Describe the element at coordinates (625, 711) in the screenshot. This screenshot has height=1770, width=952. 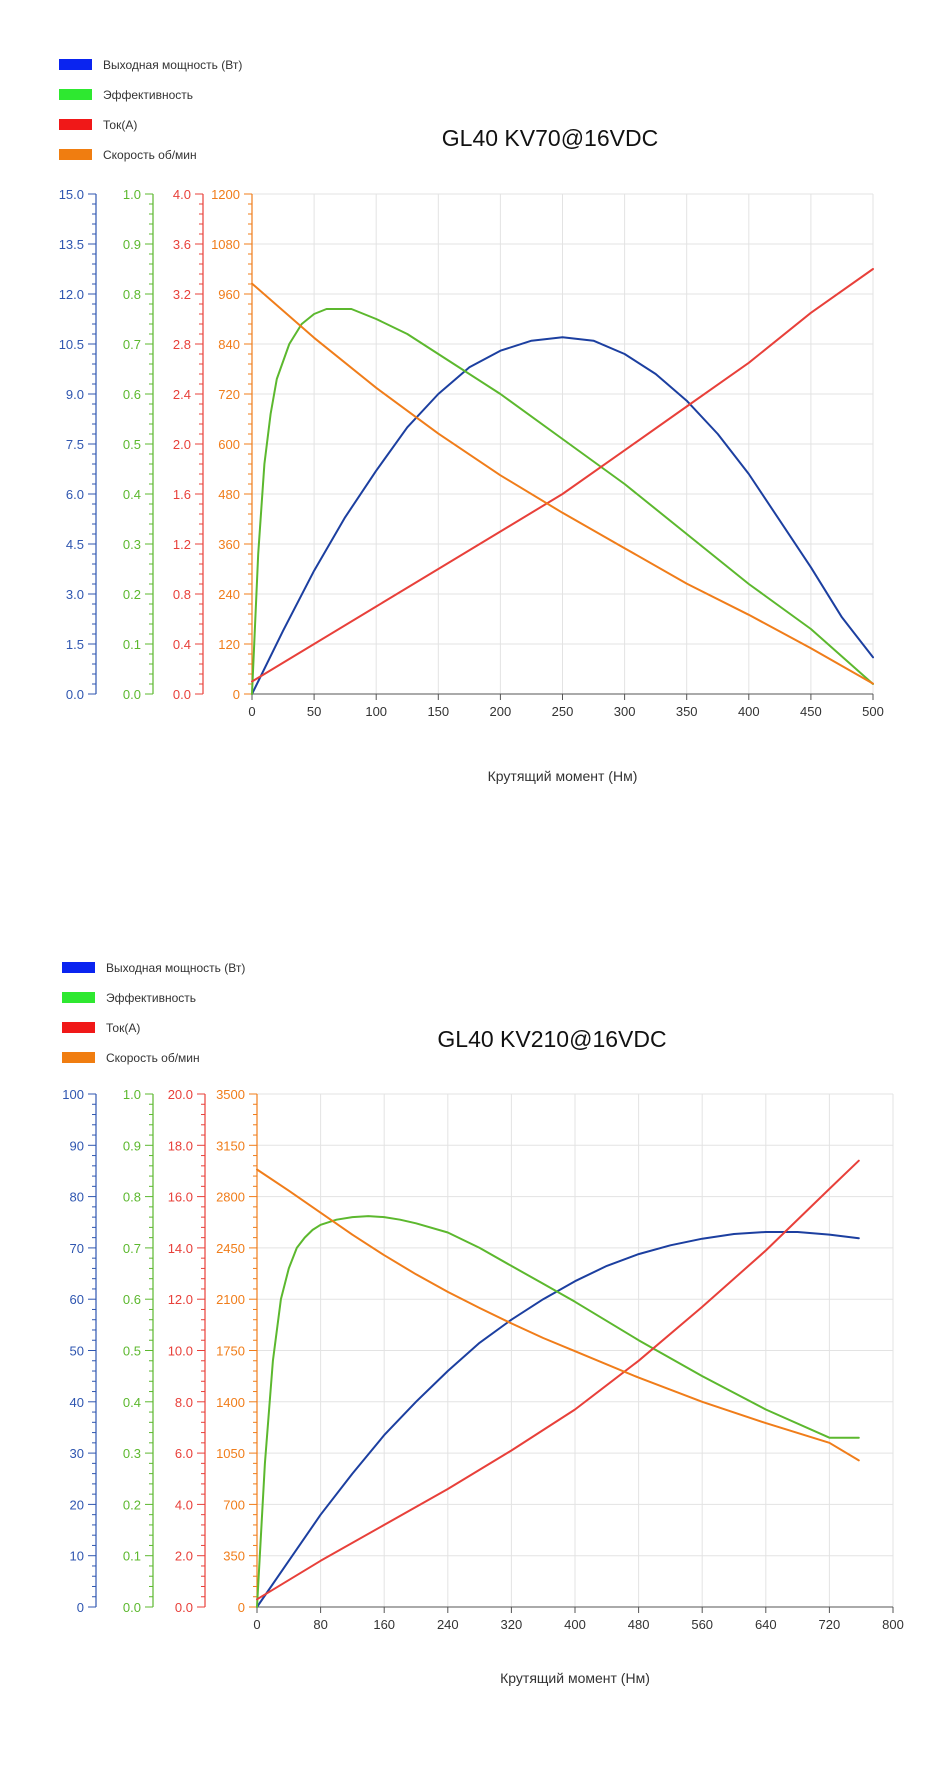
I see `x-tick-label: 300` at that location.